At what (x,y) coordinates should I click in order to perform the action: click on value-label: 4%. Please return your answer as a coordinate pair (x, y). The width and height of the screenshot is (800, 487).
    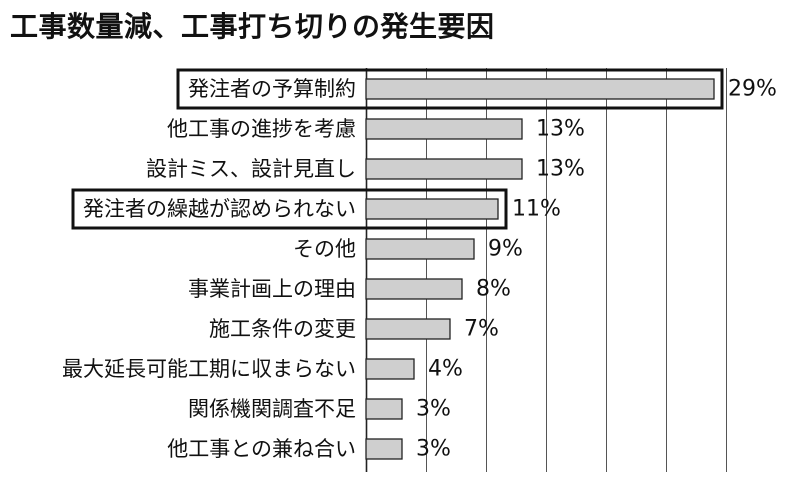
    Looking at the image, I should click on (445, 369).